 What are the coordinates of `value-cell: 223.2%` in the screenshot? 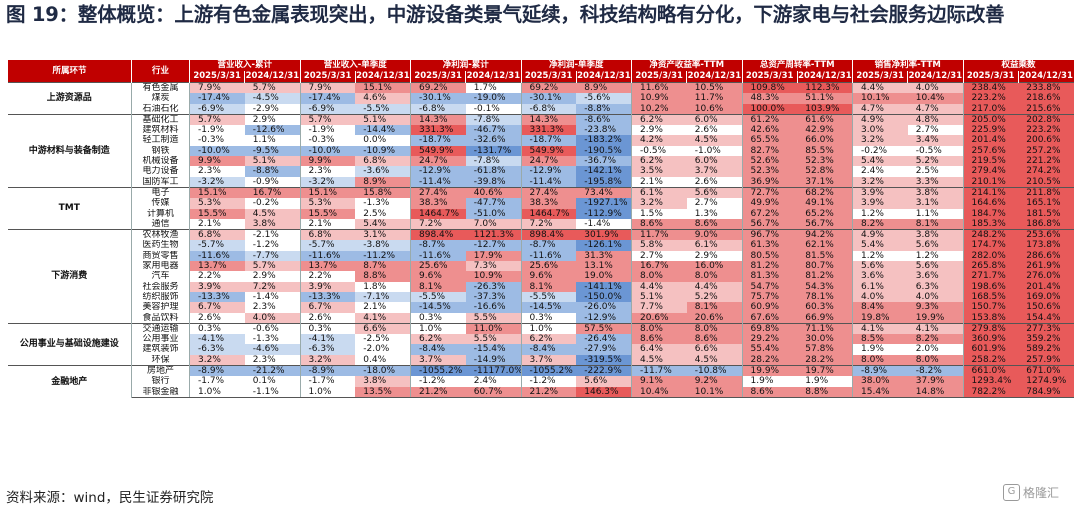 It's located at (990, 98).